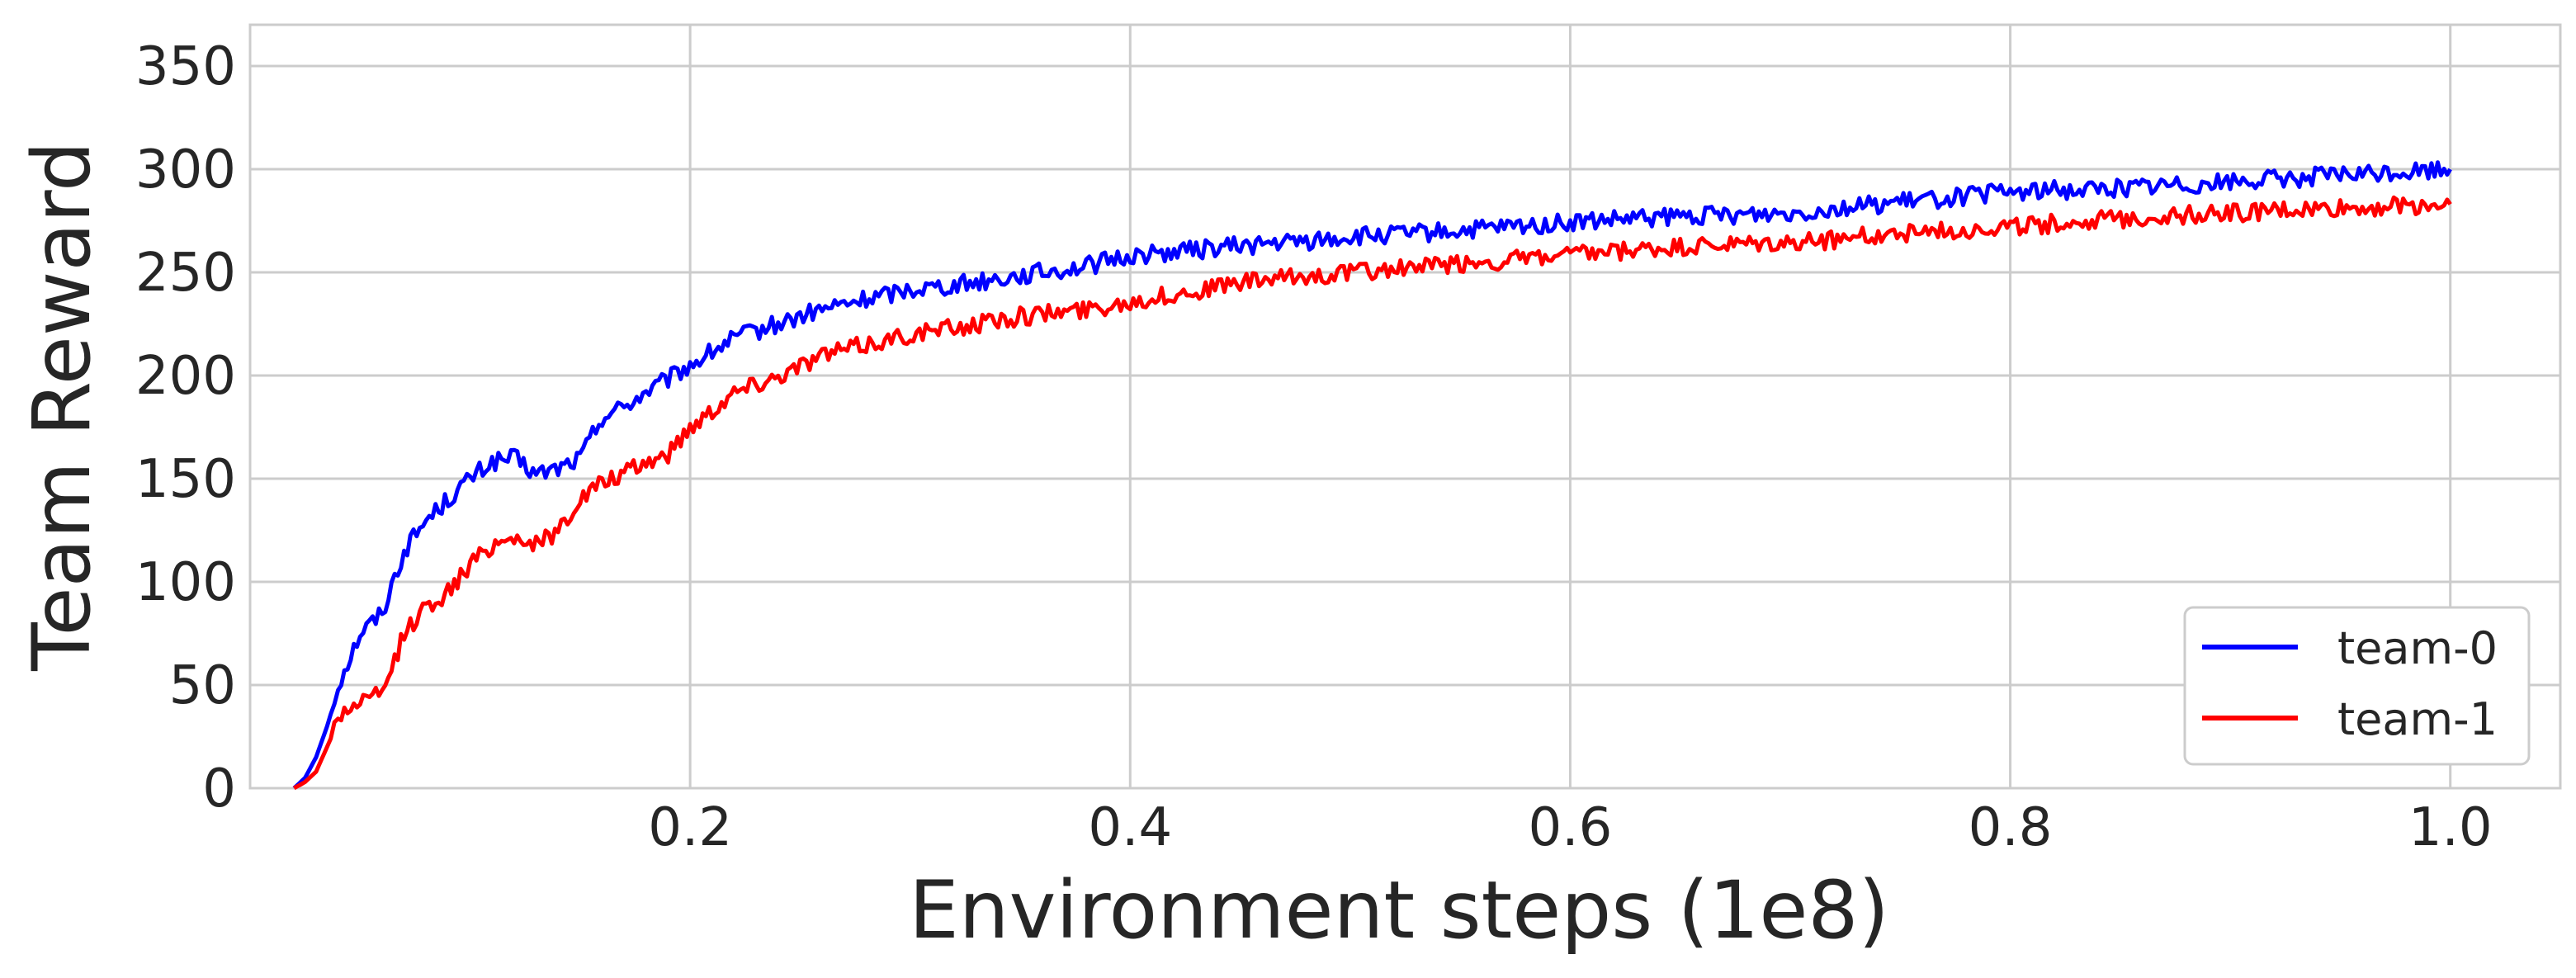 The width and height of the screenshot is (2576, 978). I want to click on y-tick-label: 250, so click(185, 273).